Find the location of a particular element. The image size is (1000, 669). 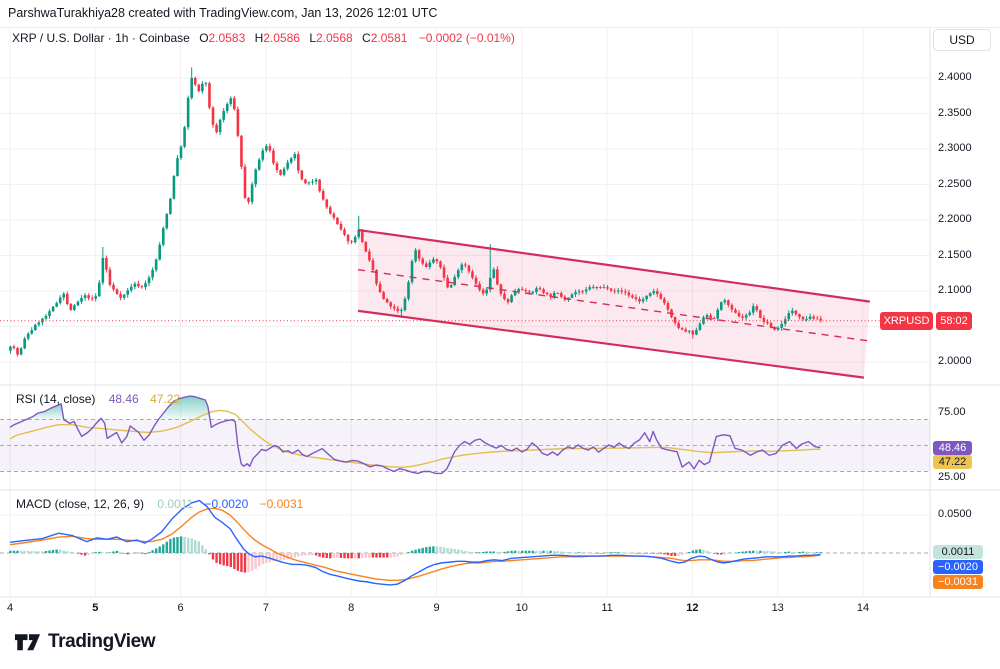

rsi-value: 48.46 is located at coordinates (123, 399).